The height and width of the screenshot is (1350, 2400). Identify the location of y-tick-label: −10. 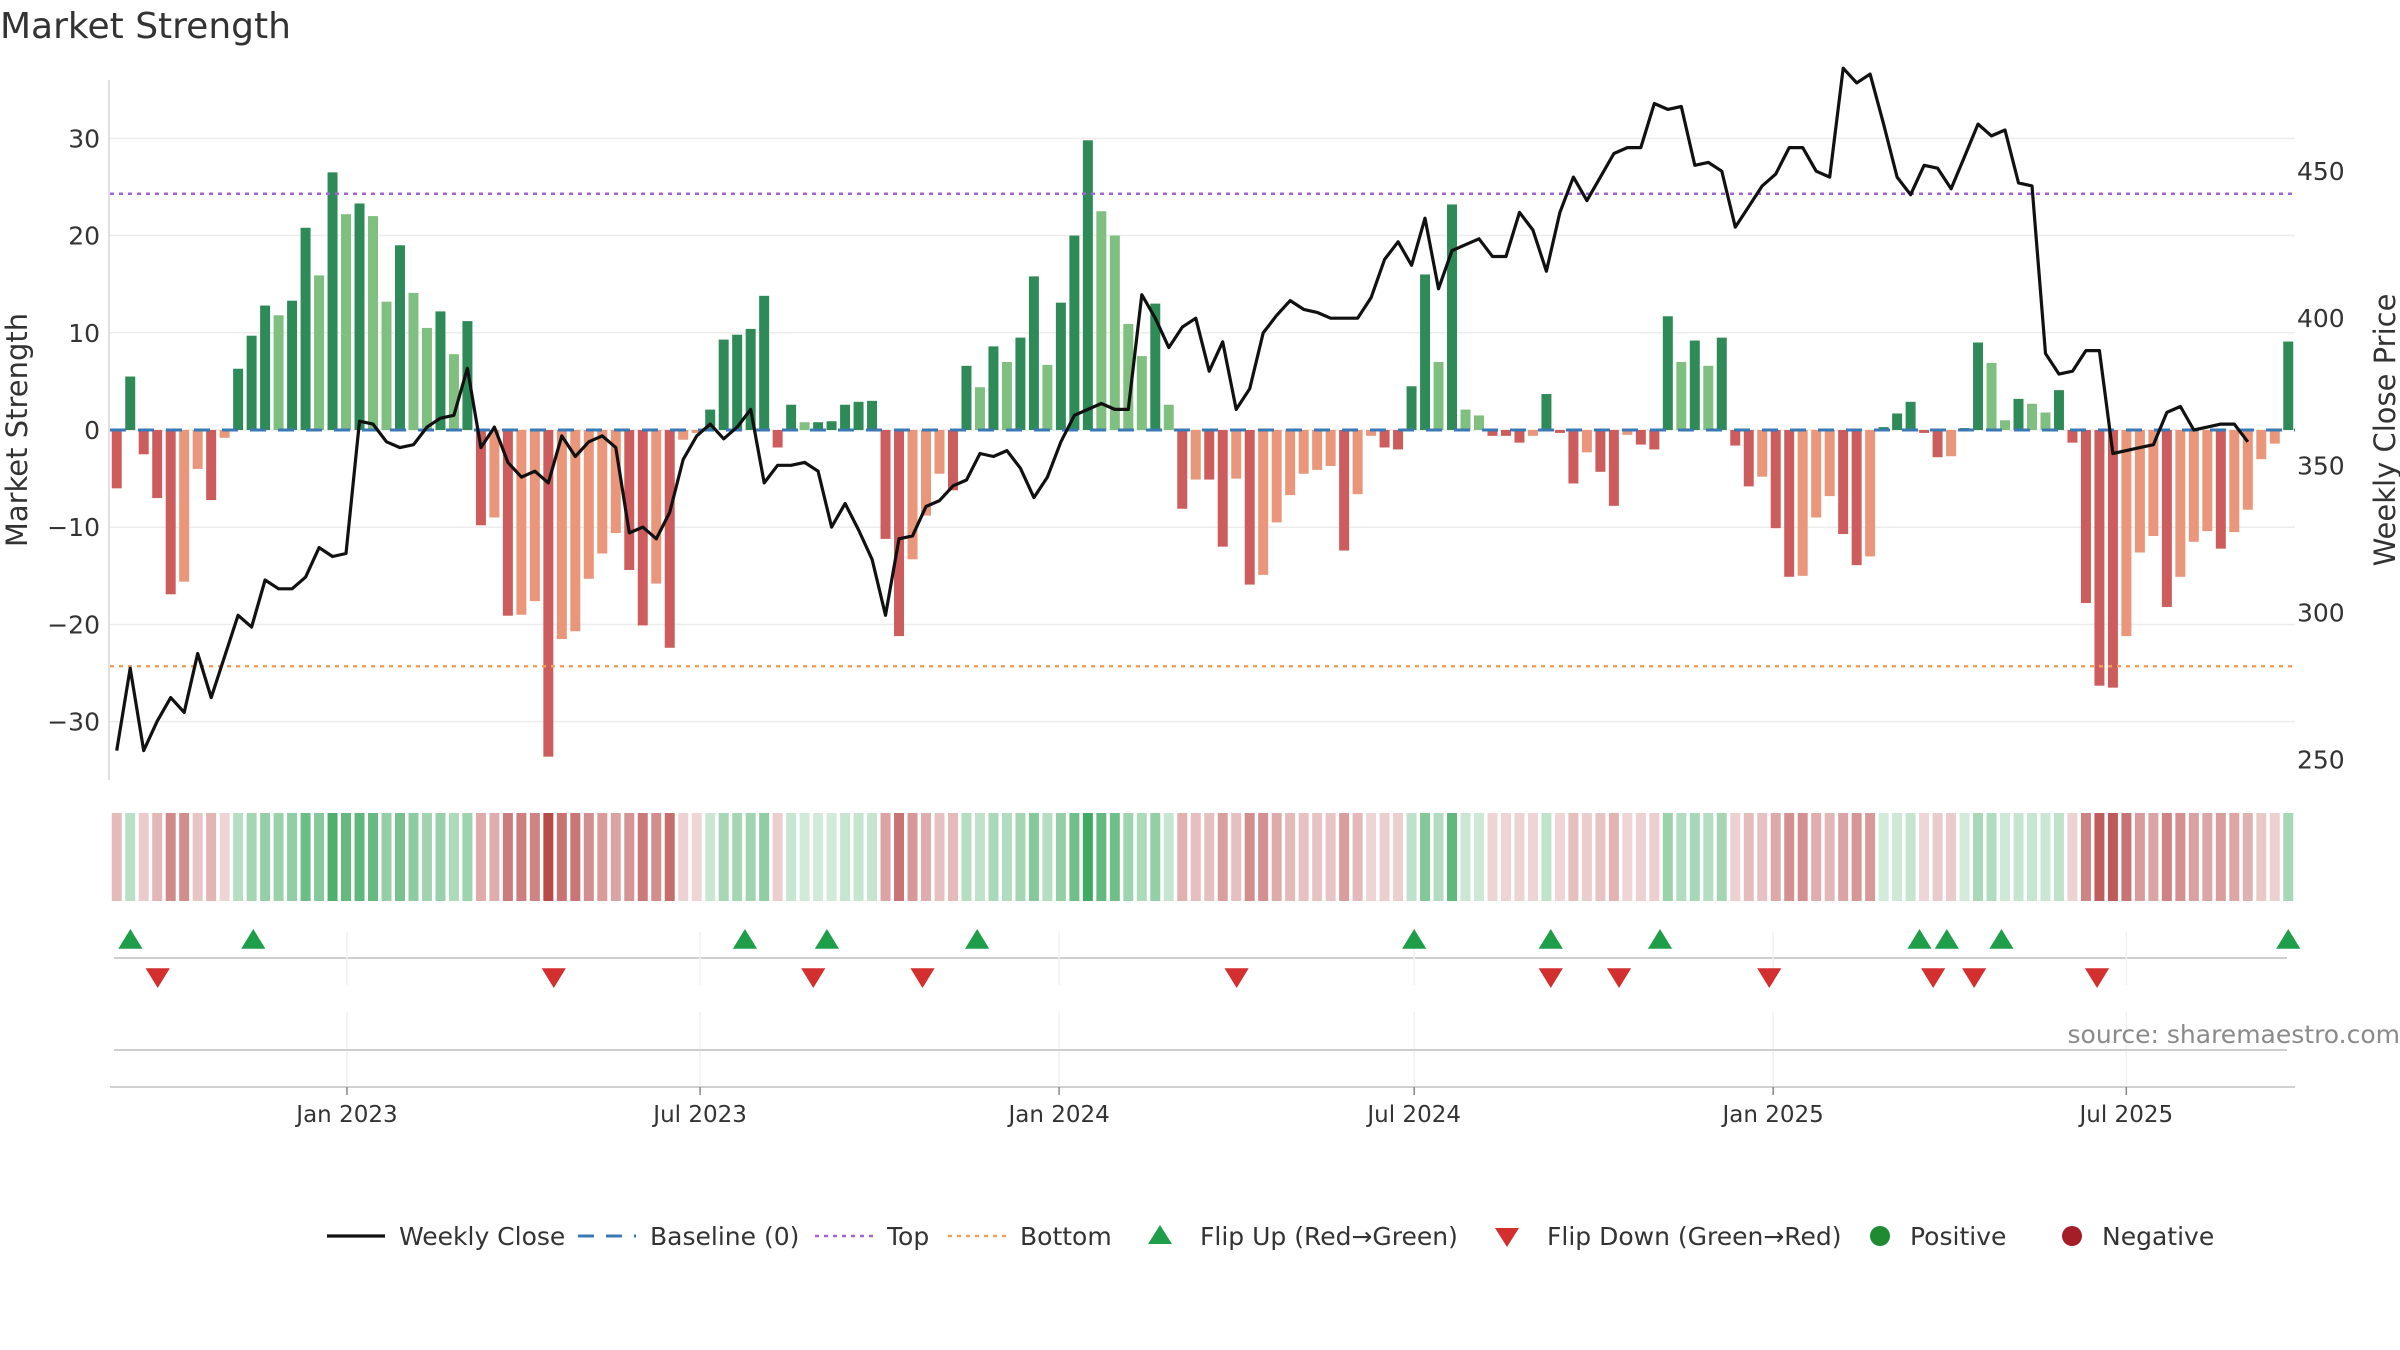
(73, 527).